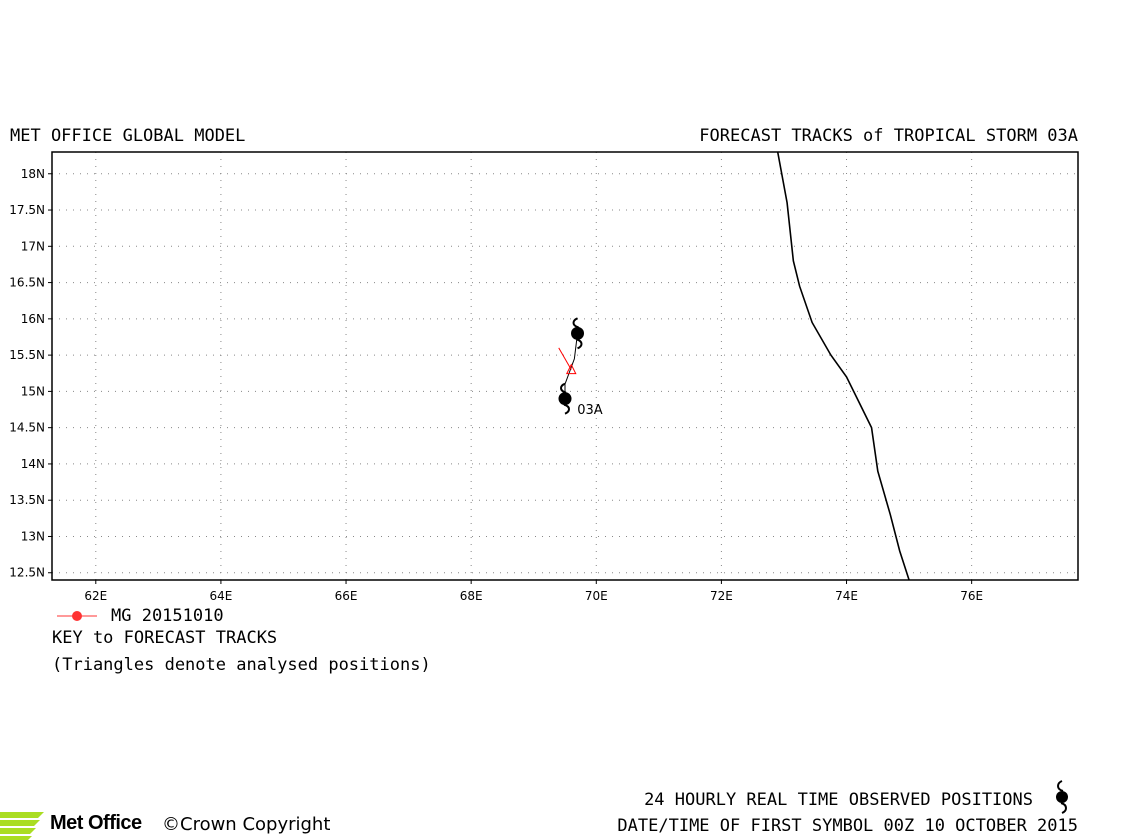  What do you see at coordinates (971, 596) in the screenshot?
I see `lon-tick-label: 76E` at bounding box center [971, 596].